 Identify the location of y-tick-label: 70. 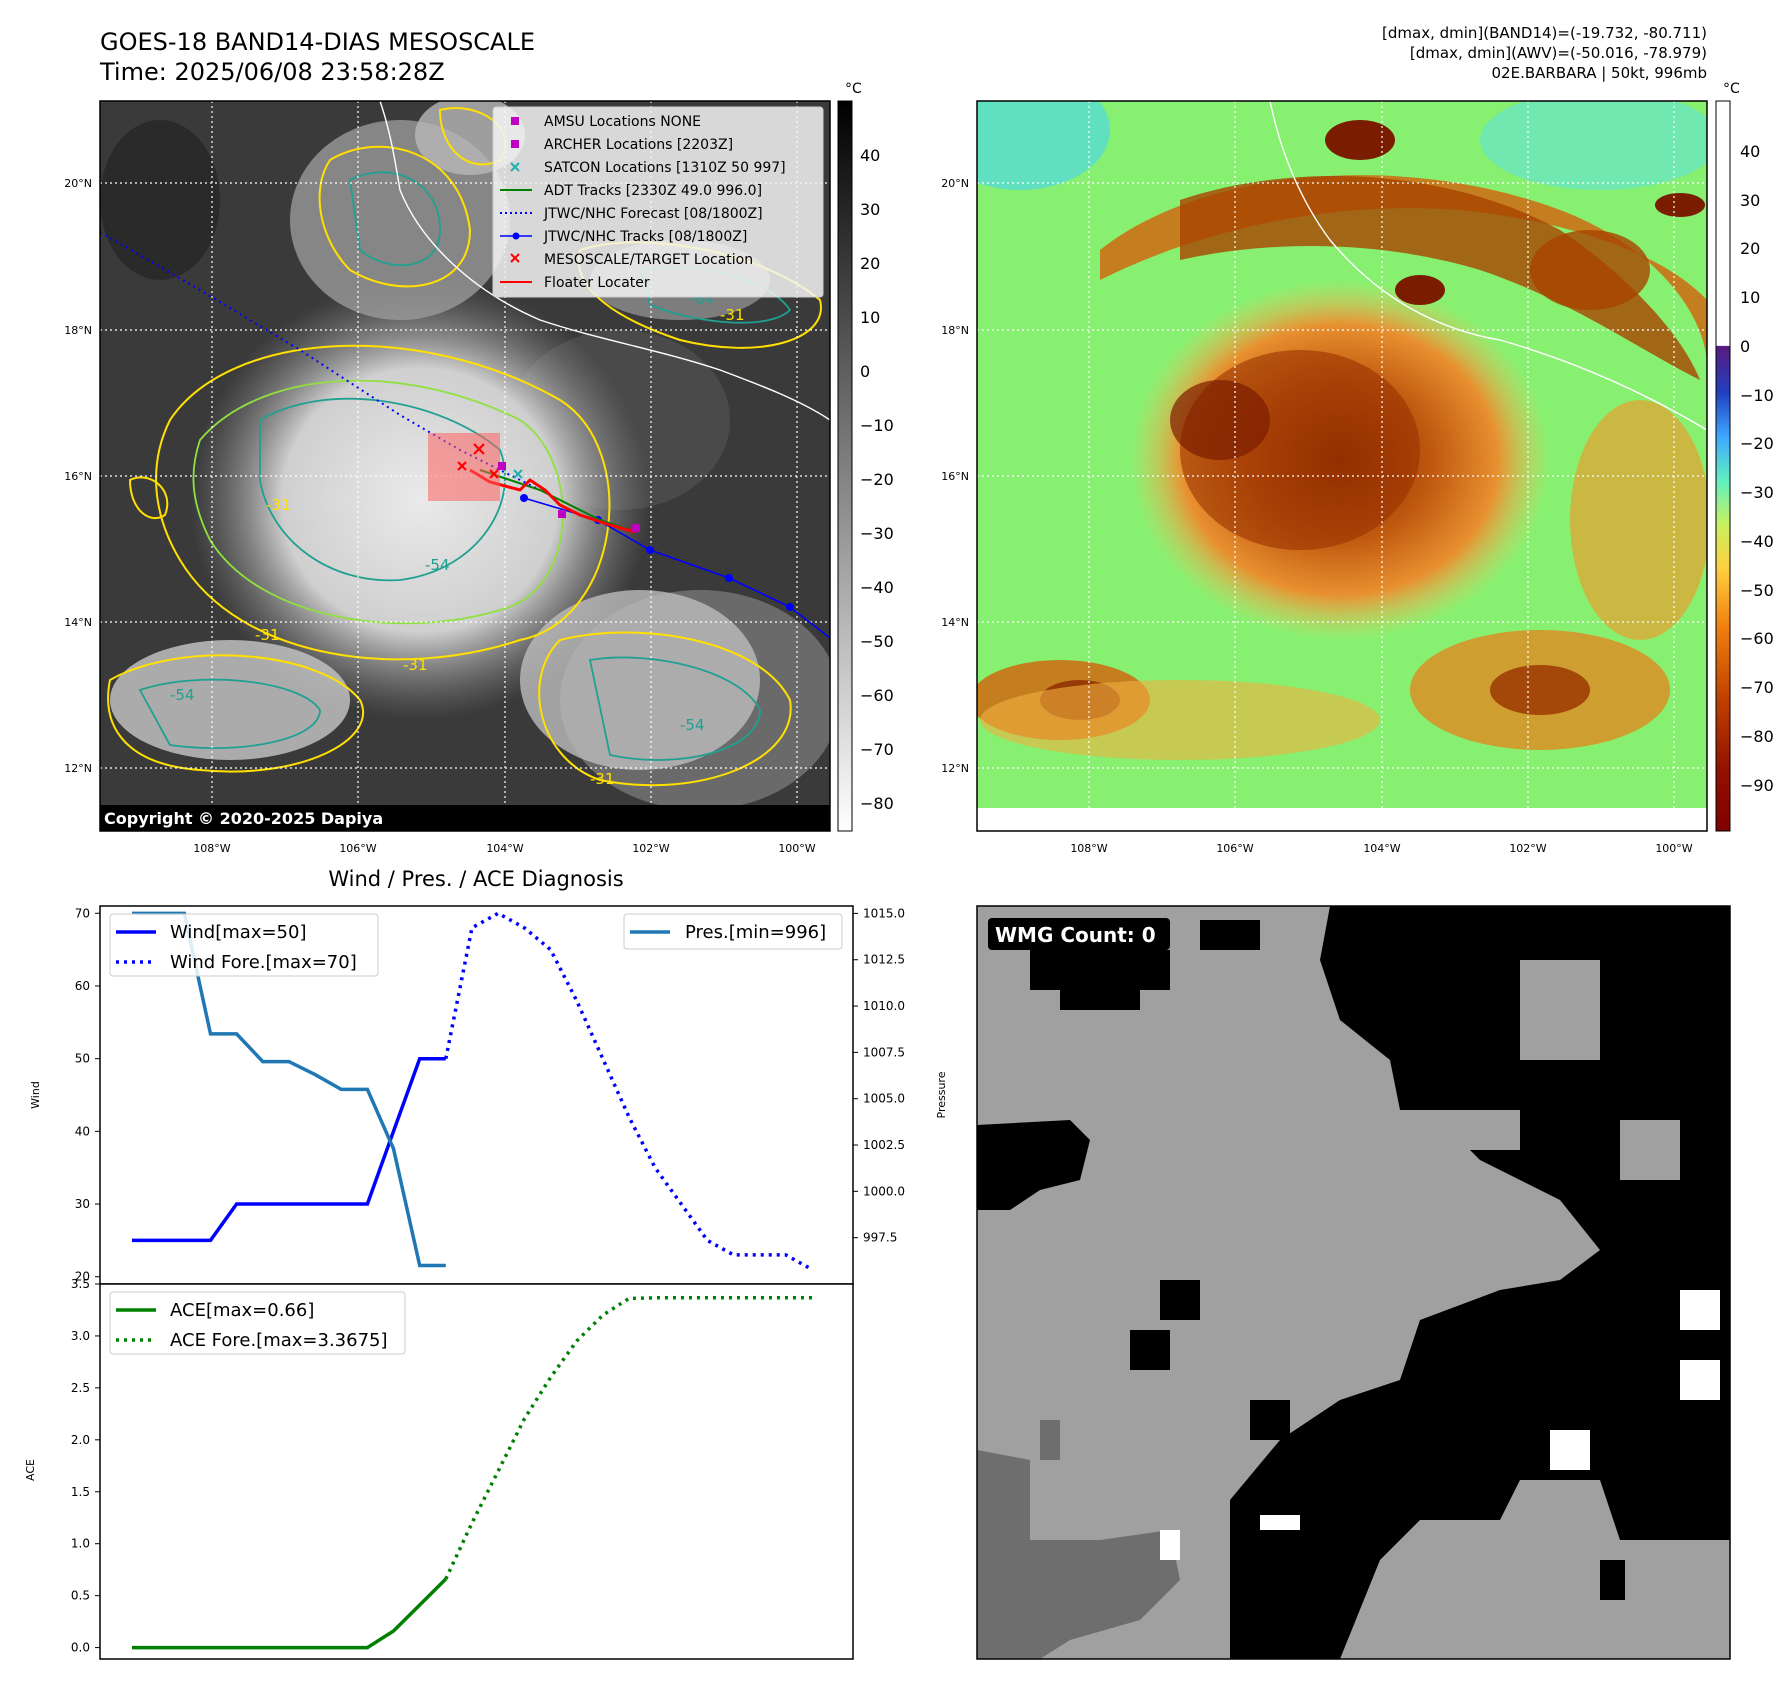
(82, 913).